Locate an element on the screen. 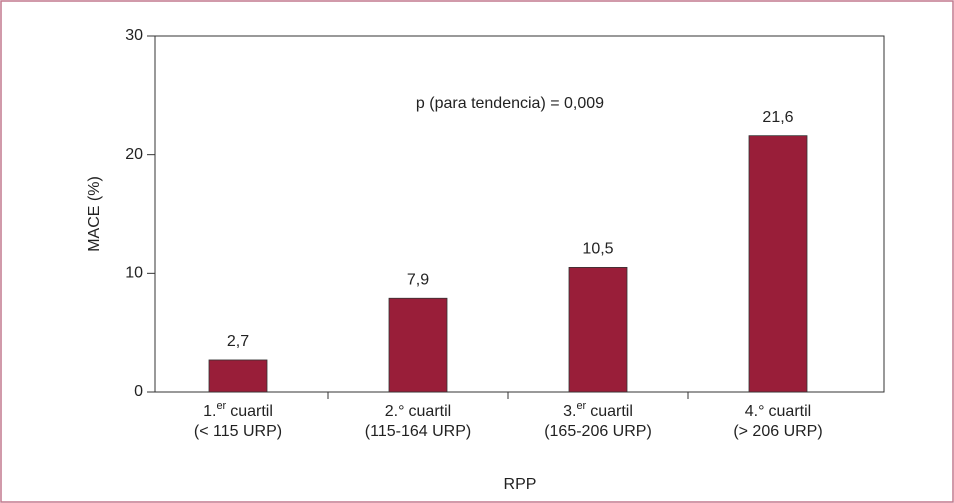  value-label: 2,7 is located at coordinates (238, 341).